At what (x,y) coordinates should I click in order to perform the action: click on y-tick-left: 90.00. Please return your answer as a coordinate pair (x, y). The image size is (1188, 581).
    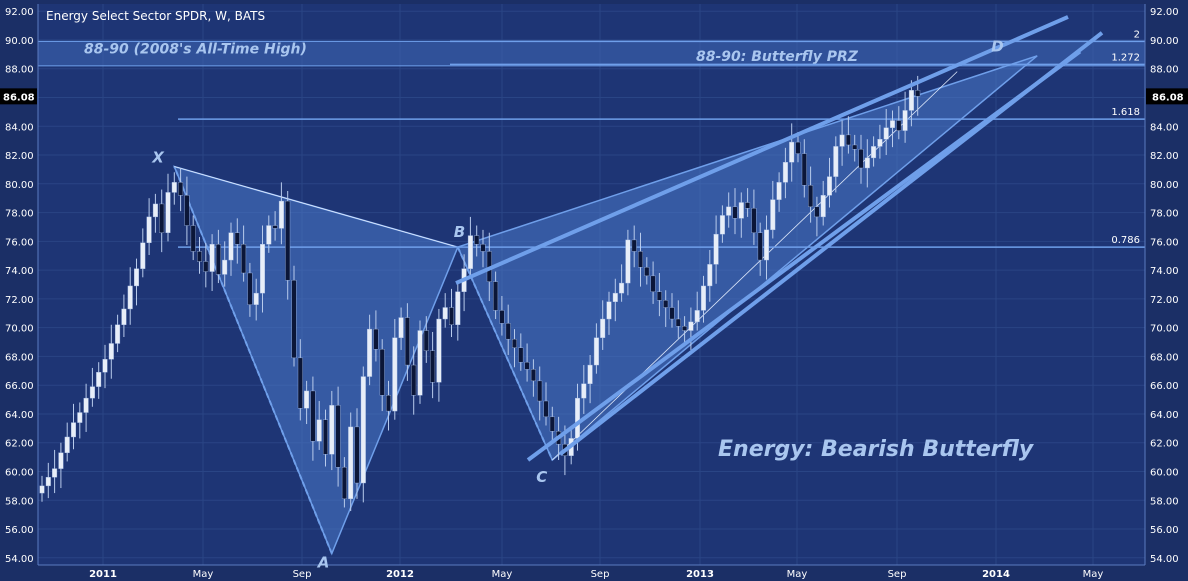
    Looking at the image, I should click on (19, 41).